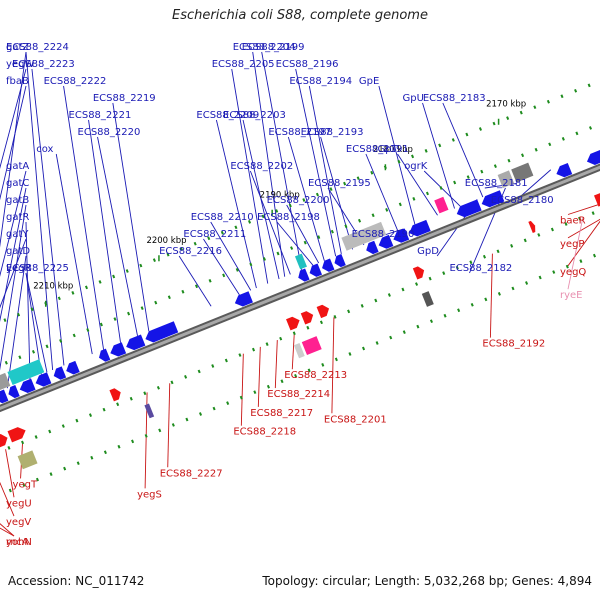 This screenshot has height=600, width=600. Describe the element at coordinates (109, 132) in the screenshot. I see `top-gene-label: ECS88_2220` at that location.